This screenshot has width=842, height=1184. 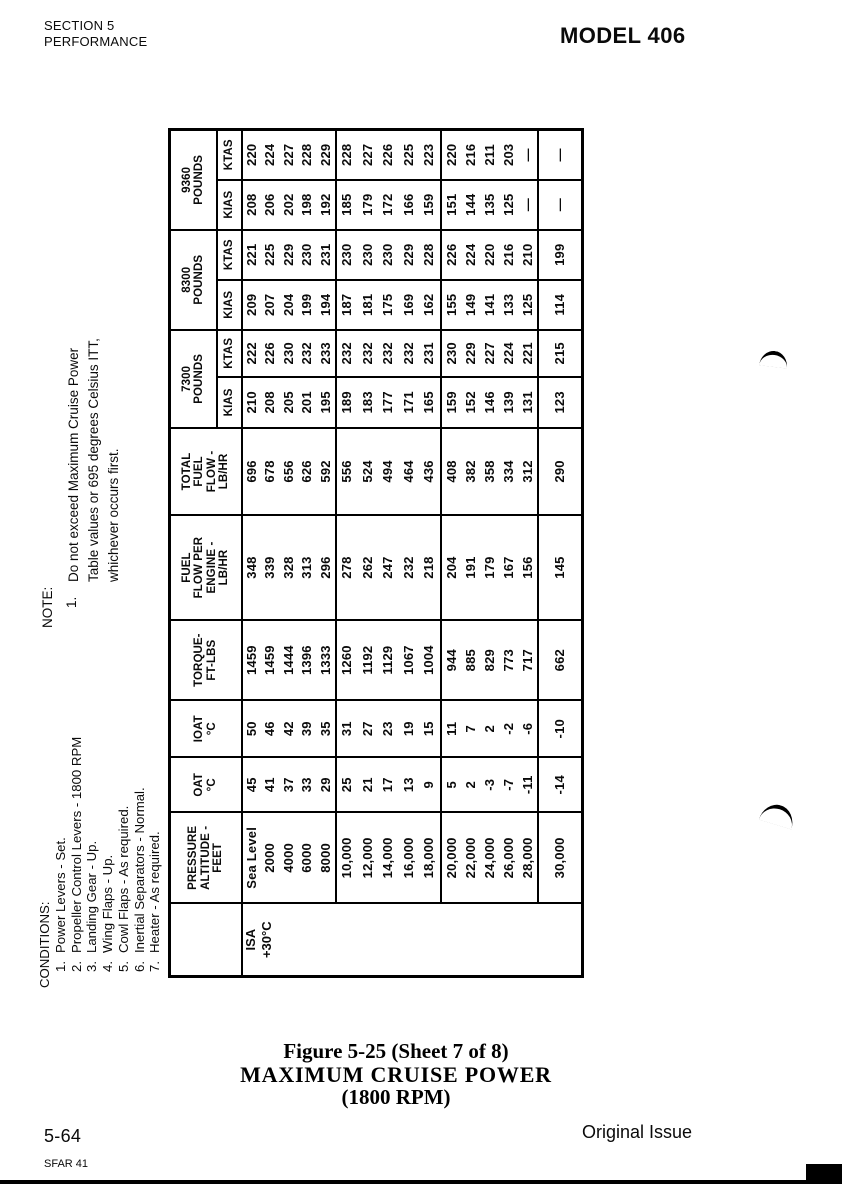 What do you see at coordinates (205, 785) in the screenshot?
I see `header-oat: OAT °C` at bounding box center [205, 785].